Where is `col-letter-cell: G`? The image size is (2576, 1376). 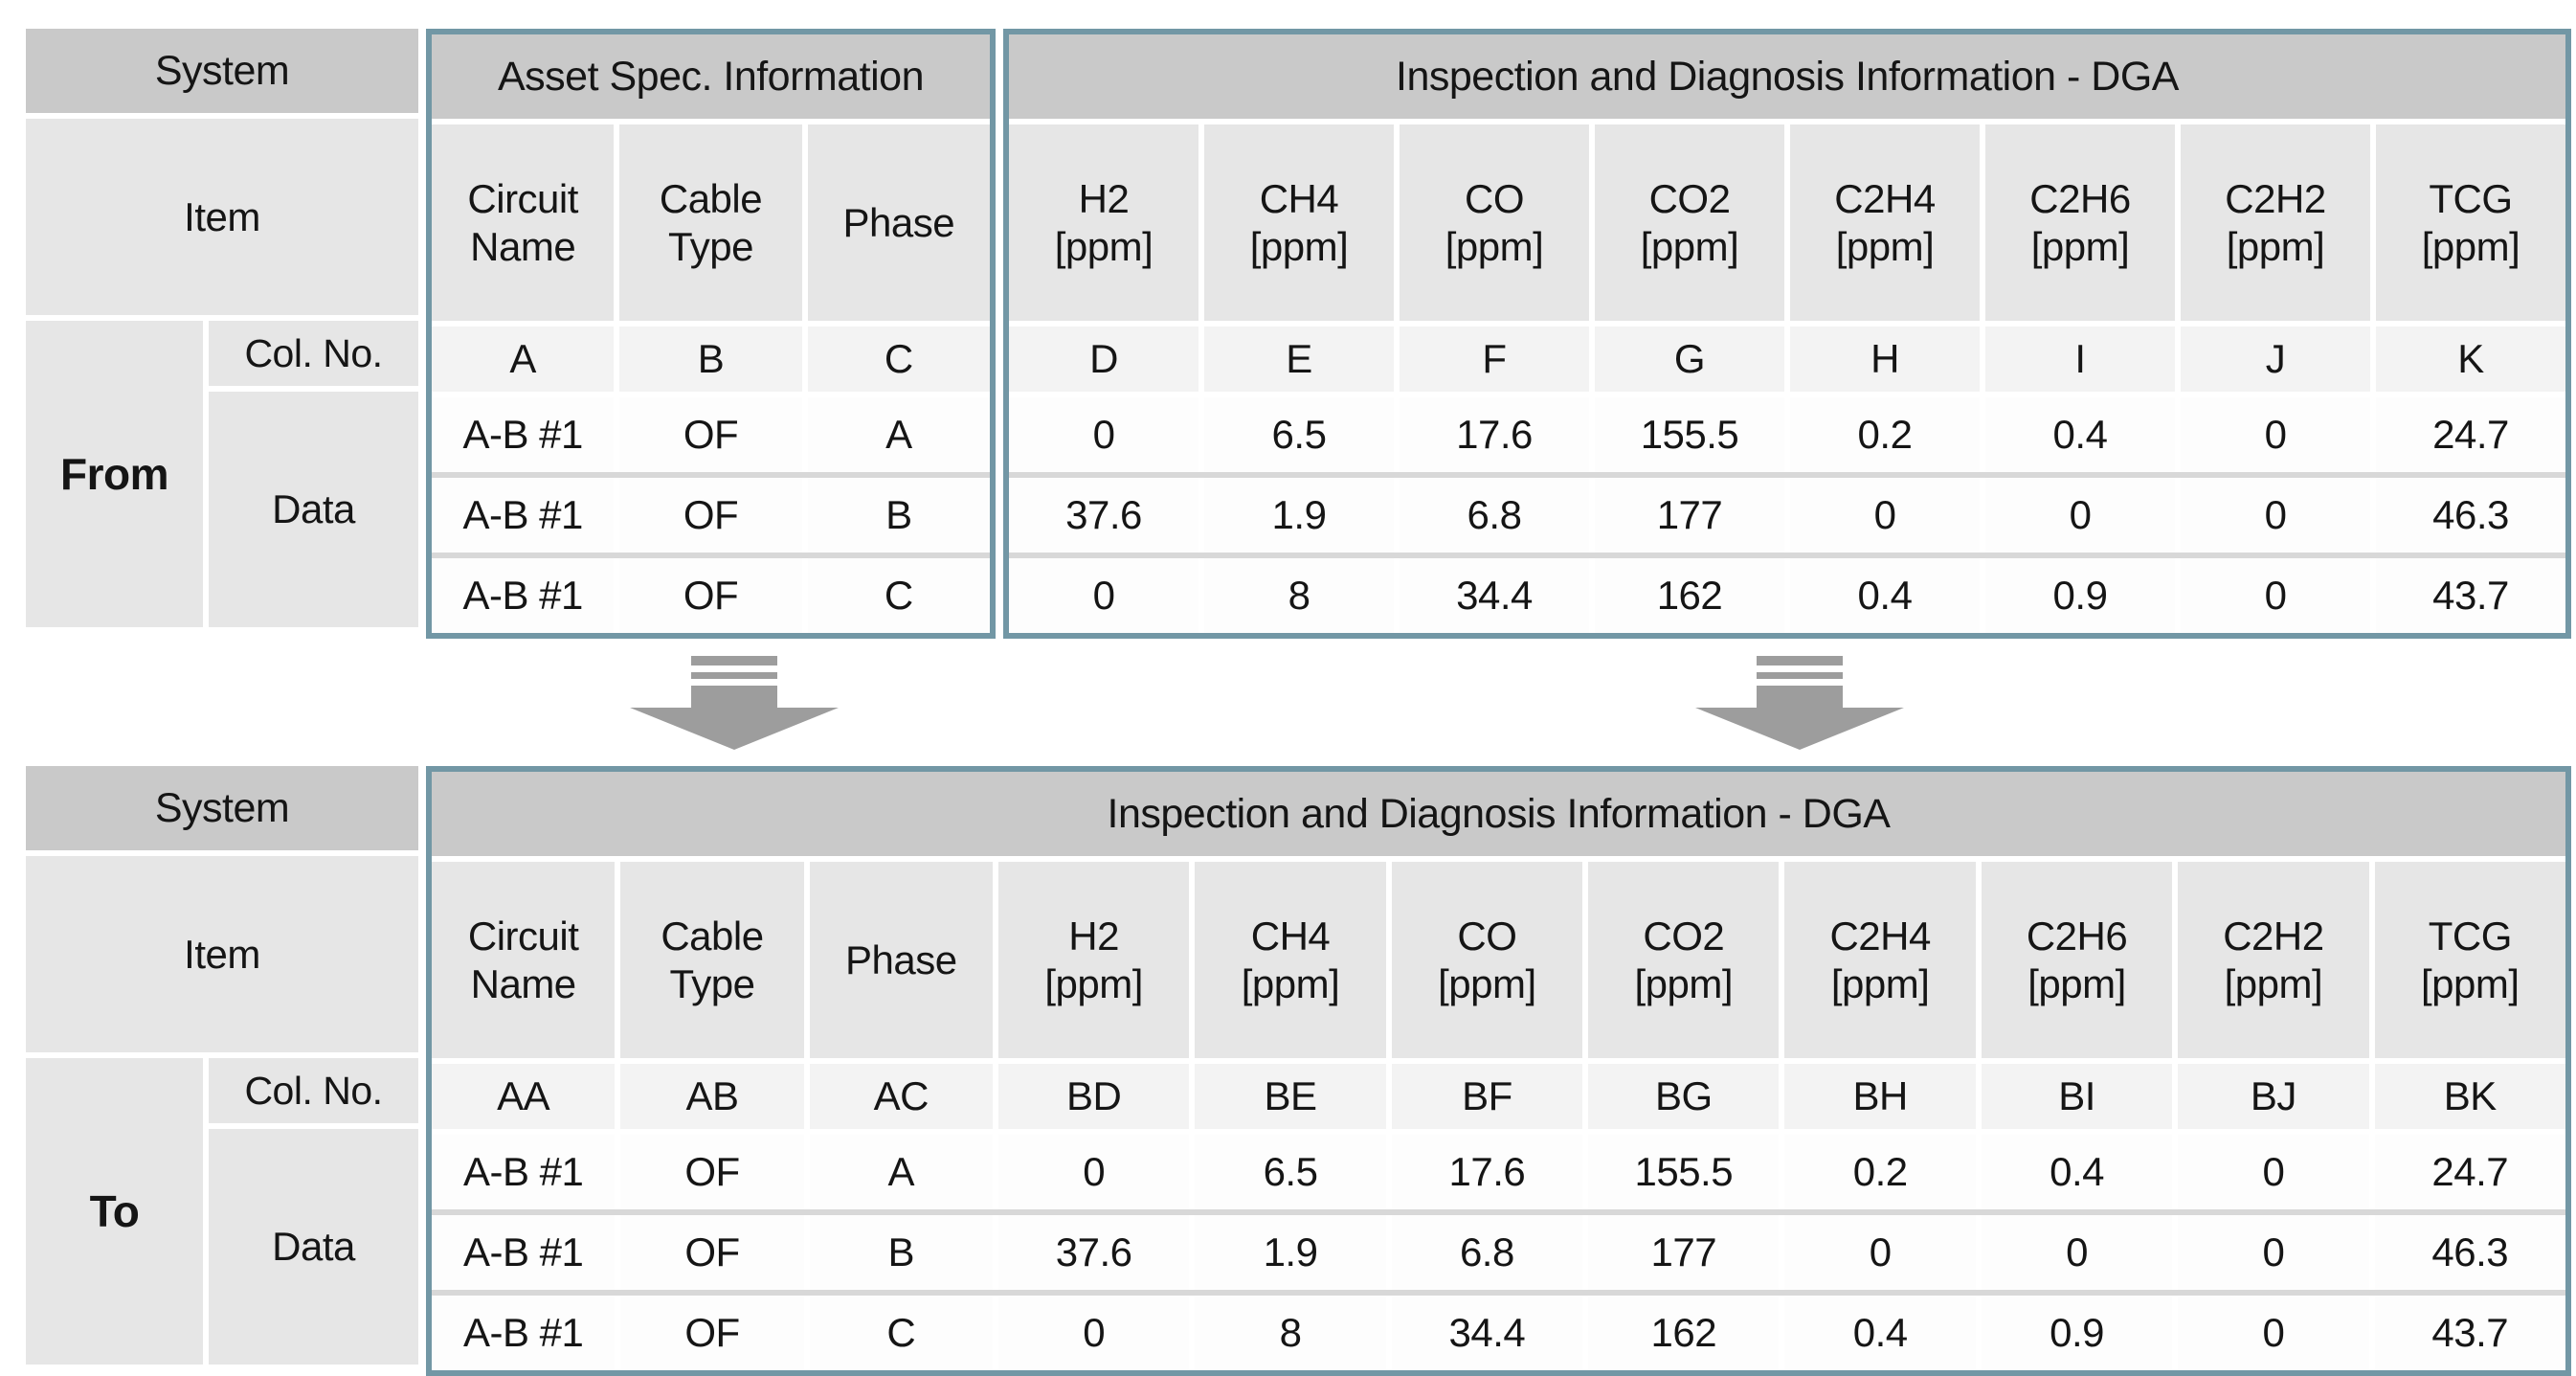 col-letter-cell: G is located at coordinates (1690, 359).